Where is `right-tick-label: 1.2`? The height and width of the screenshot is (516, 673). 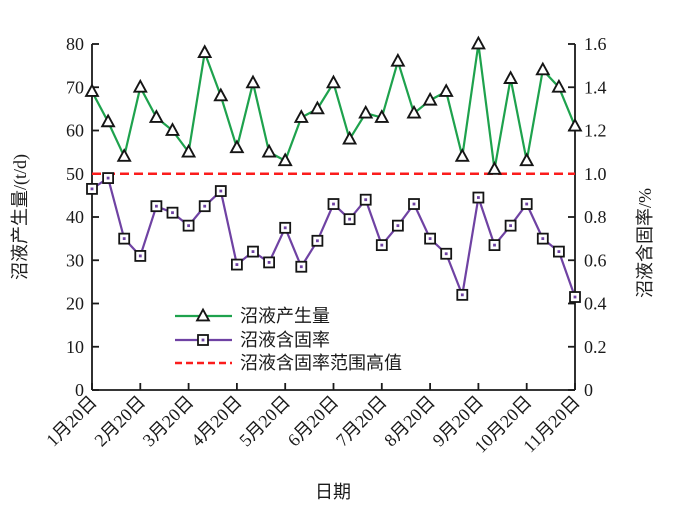 right-tick-label: 1.2 is located at coordinates (595, 131).